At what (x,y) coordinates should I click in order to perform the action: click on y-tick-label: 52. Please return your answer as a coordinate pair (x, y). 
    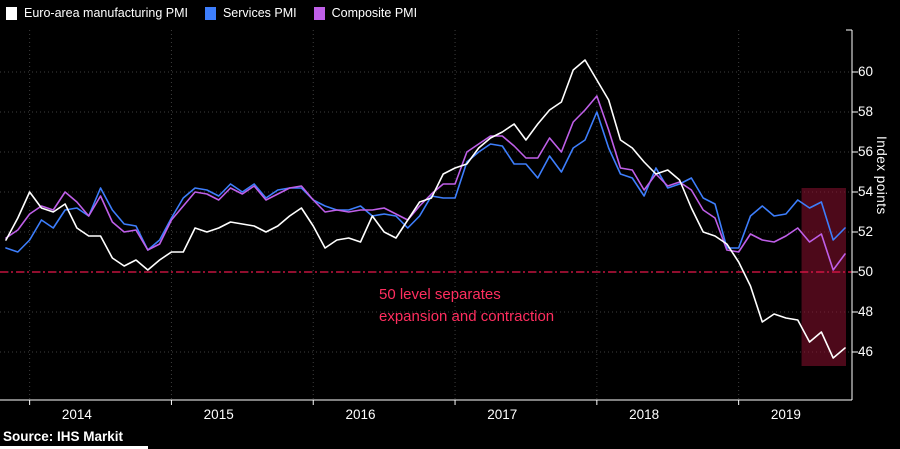
    Looking at the image, I should click on (866, 231).